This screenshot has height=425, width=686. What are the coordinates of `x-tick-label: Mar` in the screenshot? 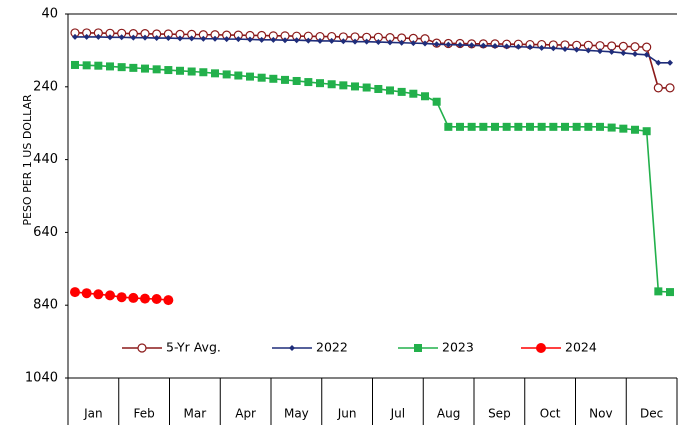 It's located at (195, 414).